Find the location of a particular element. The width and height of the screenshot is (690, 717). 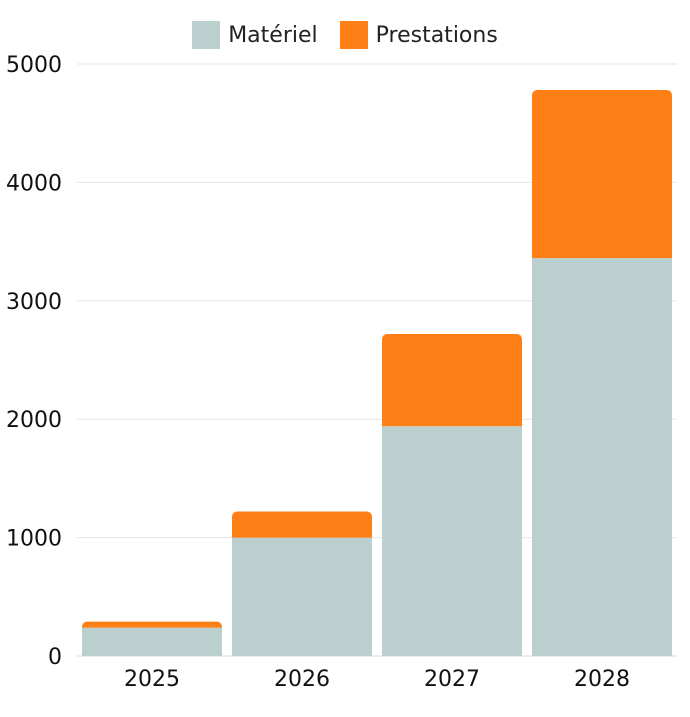

y-tick-label-1000: 1000 is located at coordinates (34, 539).